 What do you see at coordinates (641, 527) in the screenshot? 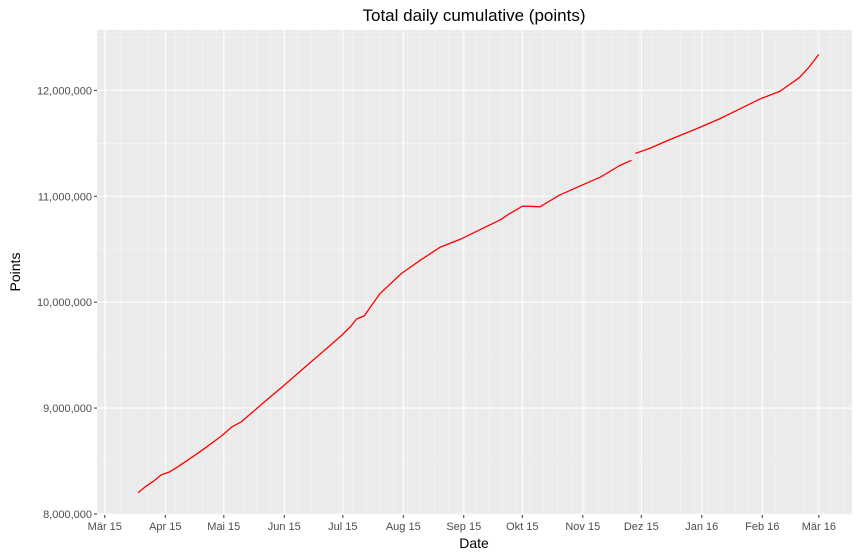
I see `x-tick-label: Dez 15` at bounding box center [641, 527].